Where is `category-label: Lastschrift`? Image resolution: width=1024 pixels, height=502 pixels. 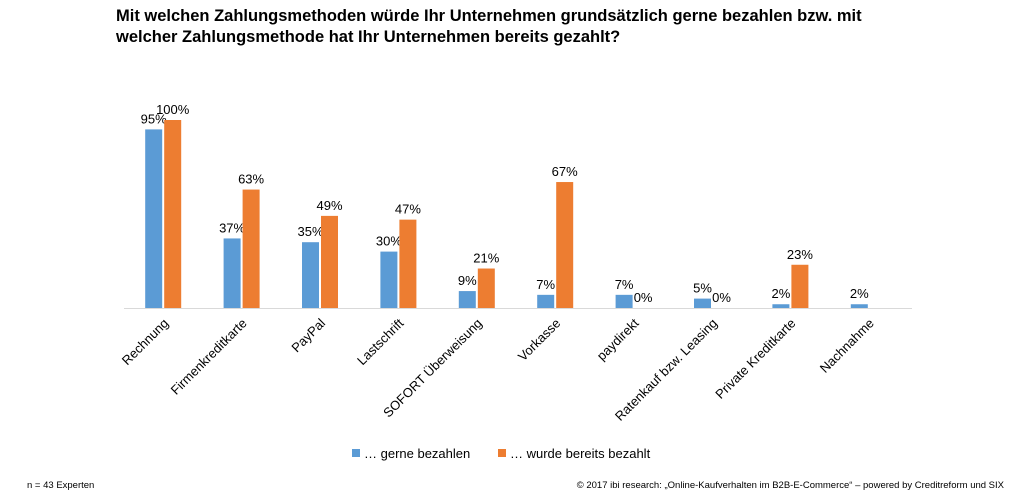
category-label: Lastschrift is located at coordinates (380, 341).